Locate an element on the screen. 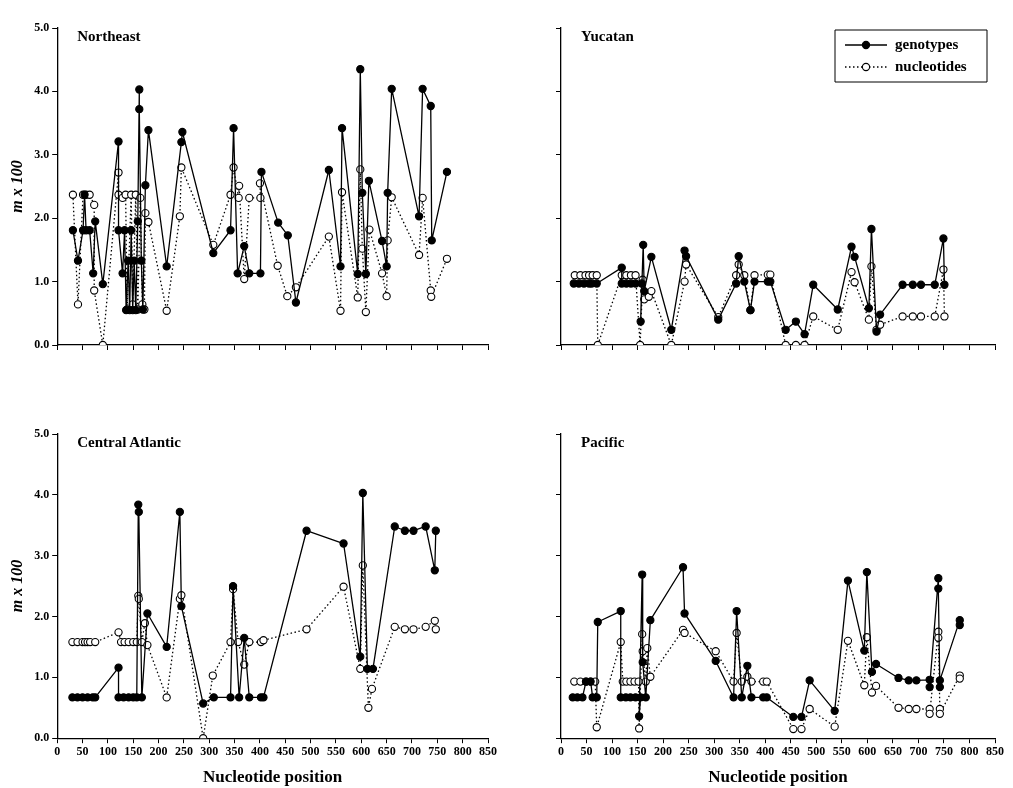 The height and width of the screenshot is (788, 1013). chart-title: Pacific is located at coordinates (603, 442).